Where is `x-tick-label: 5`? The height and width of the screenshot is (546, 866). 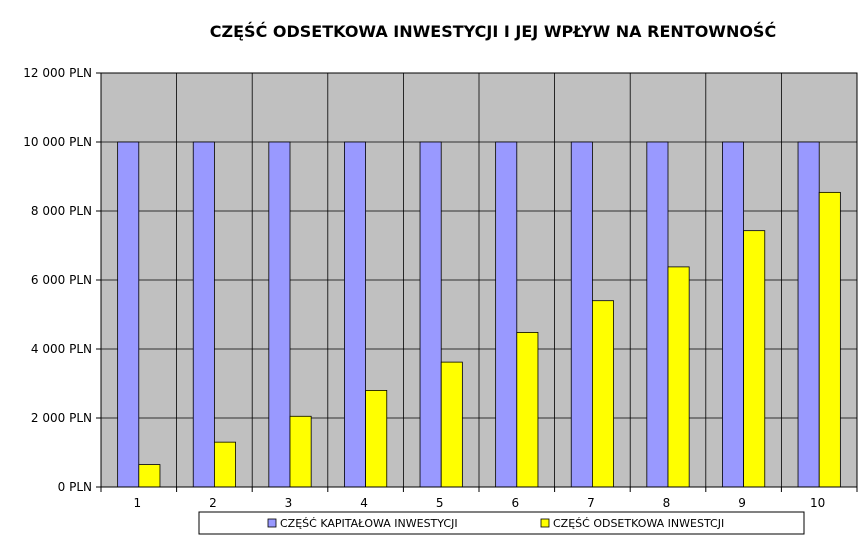
x-tick-label: 5 is located at coordinates (440, 503).